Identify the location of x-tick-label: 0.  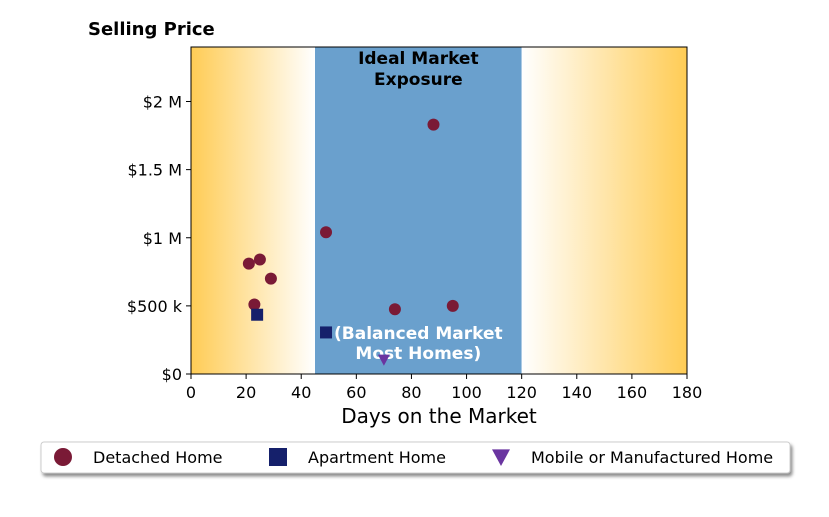
(191, 392).